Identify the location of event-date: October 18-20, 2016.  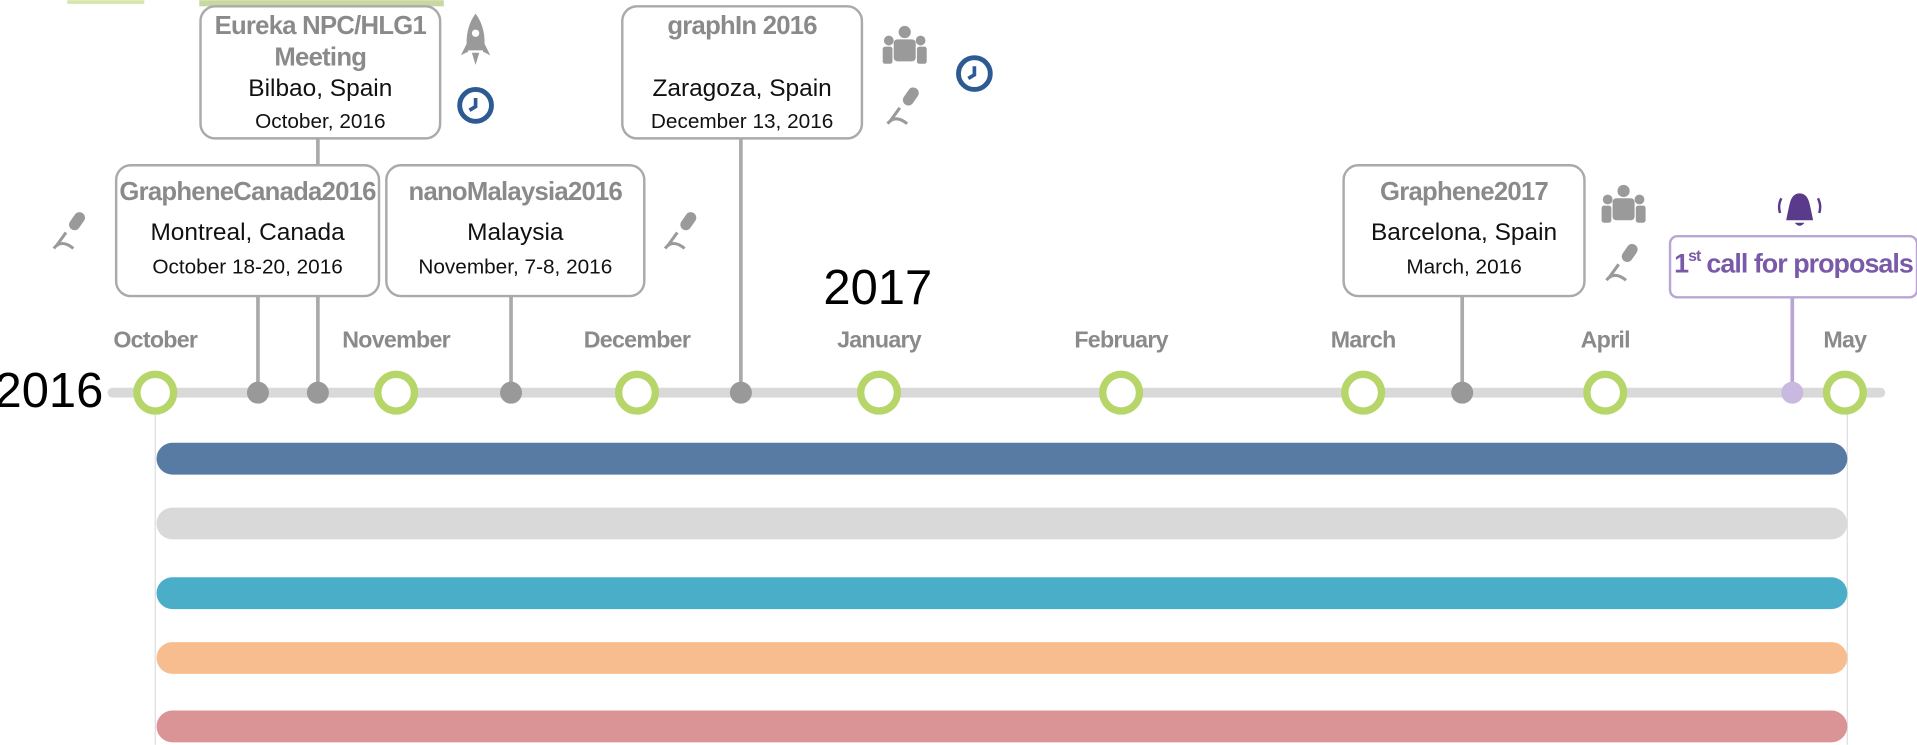
(247, 266).